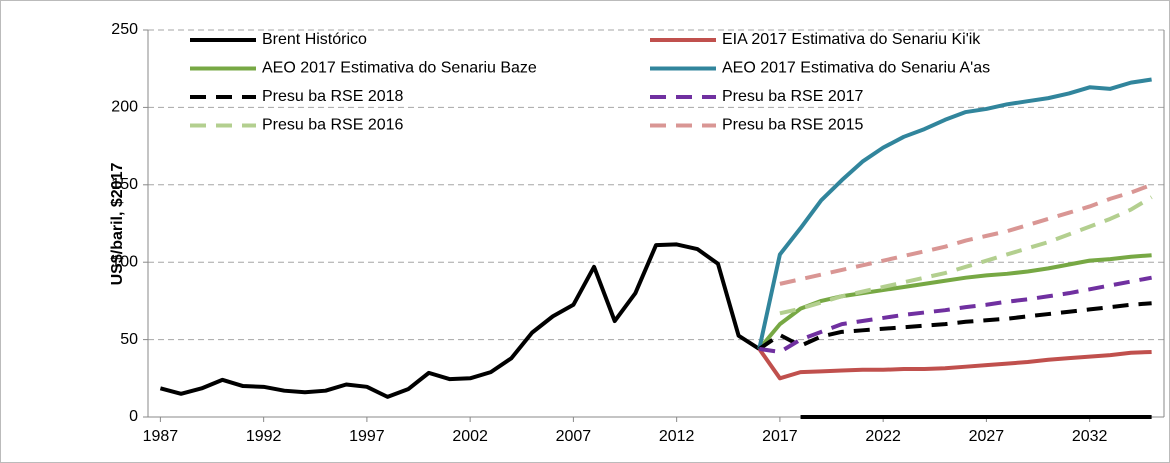  I want to click on y-tick-label: 200, so click(124, 107).